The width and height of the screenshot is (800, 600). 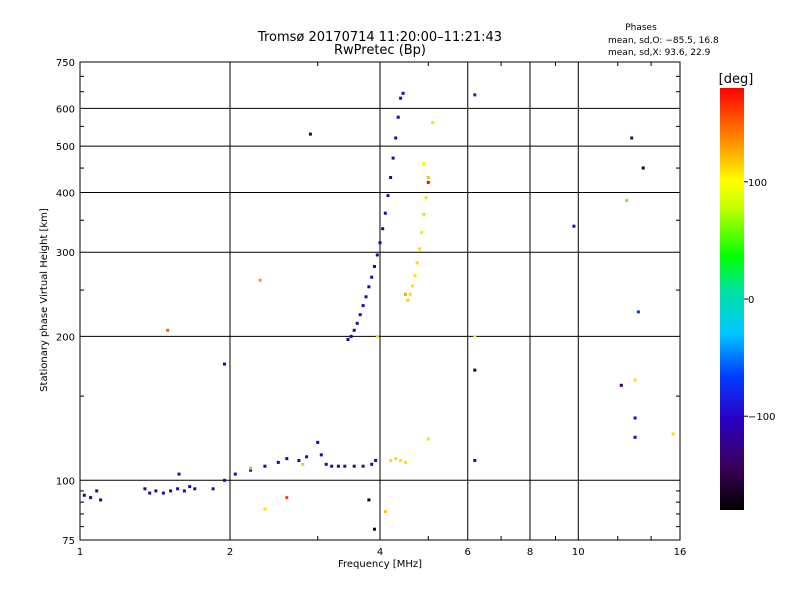 I want to click on chart-subtitle: RwPretec (Bp), so click(x=380, y=50).